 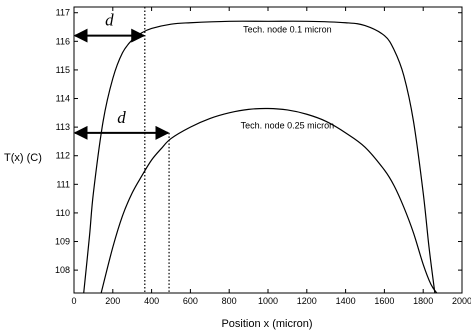 What do you see at coordinates (461, 301) in the screenshot?
I see `x-tick-label: 2000` at bounding box center [461, 301].